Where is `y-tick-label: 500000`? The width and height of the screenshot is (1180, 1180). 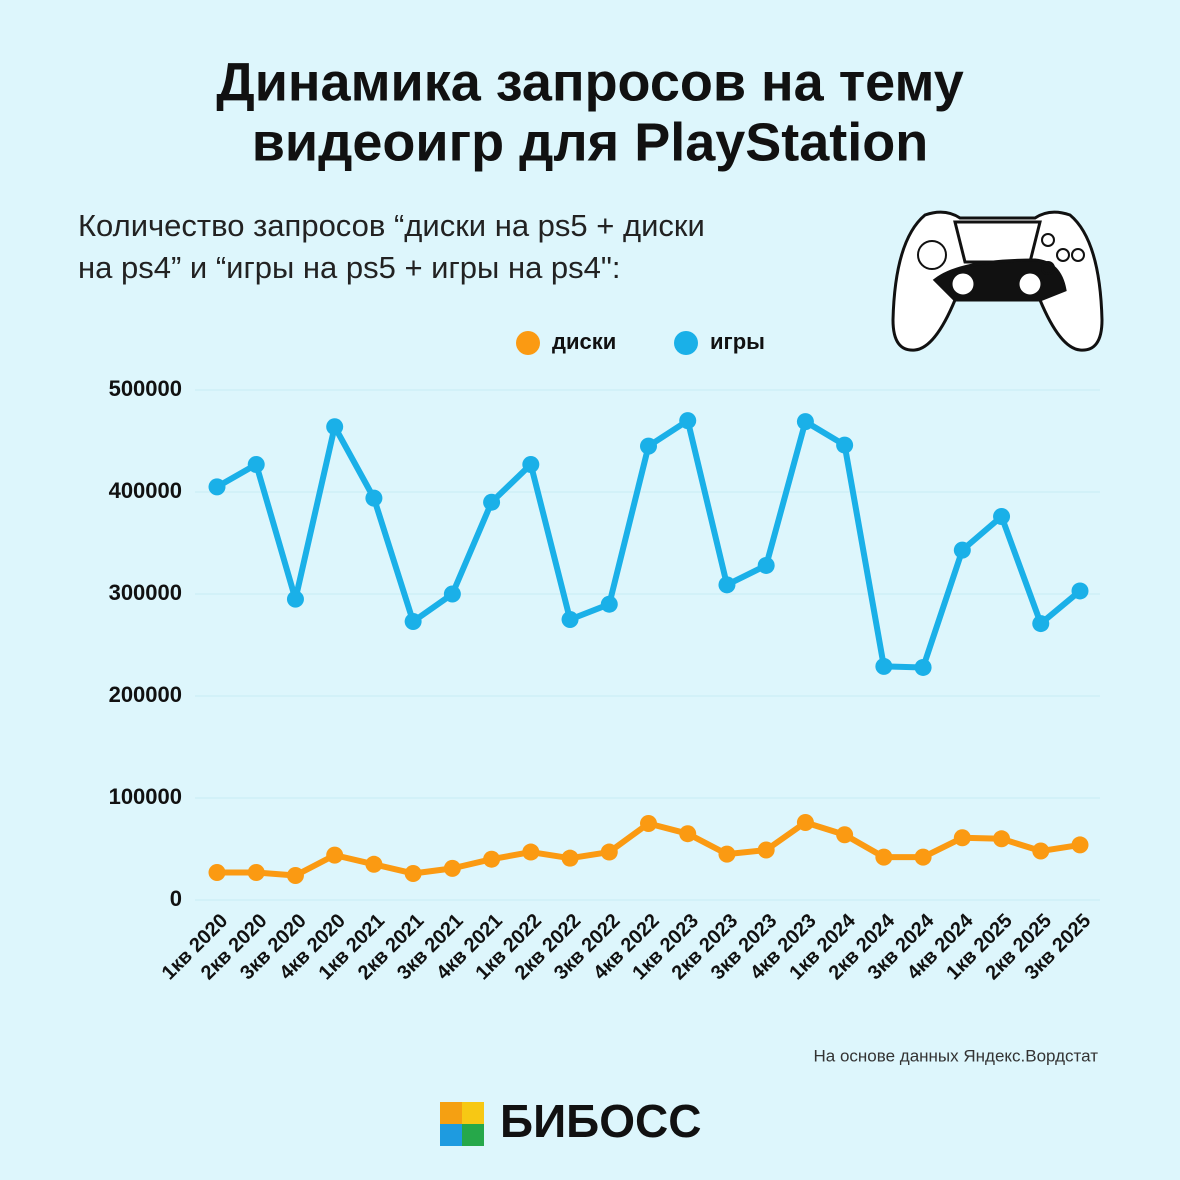
y-tick-label: 500000 is located at coordinates (145, 388).